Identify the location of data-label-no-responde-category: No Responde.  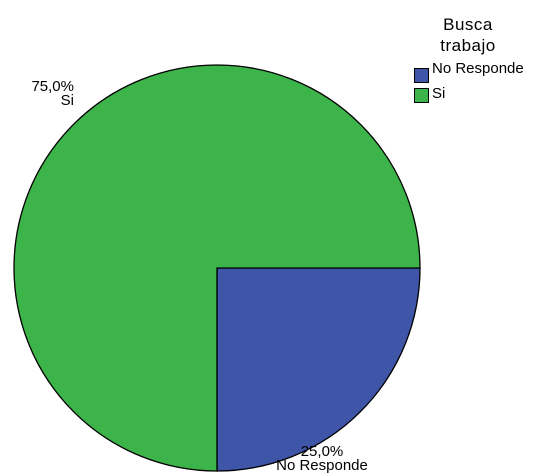
(322, 465).